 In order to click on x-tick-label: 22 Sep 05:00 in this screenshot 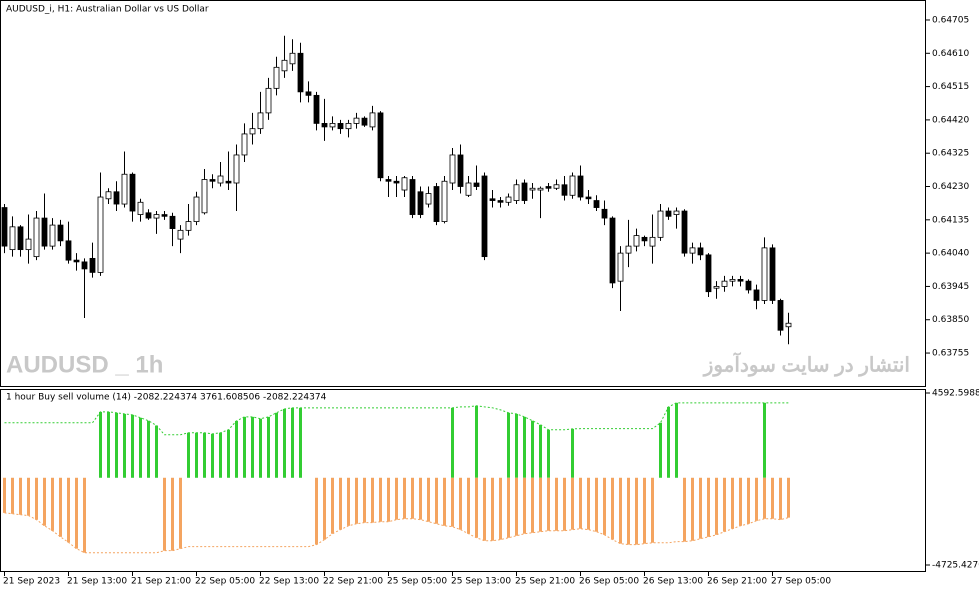, I will do `click(225, 582)`.